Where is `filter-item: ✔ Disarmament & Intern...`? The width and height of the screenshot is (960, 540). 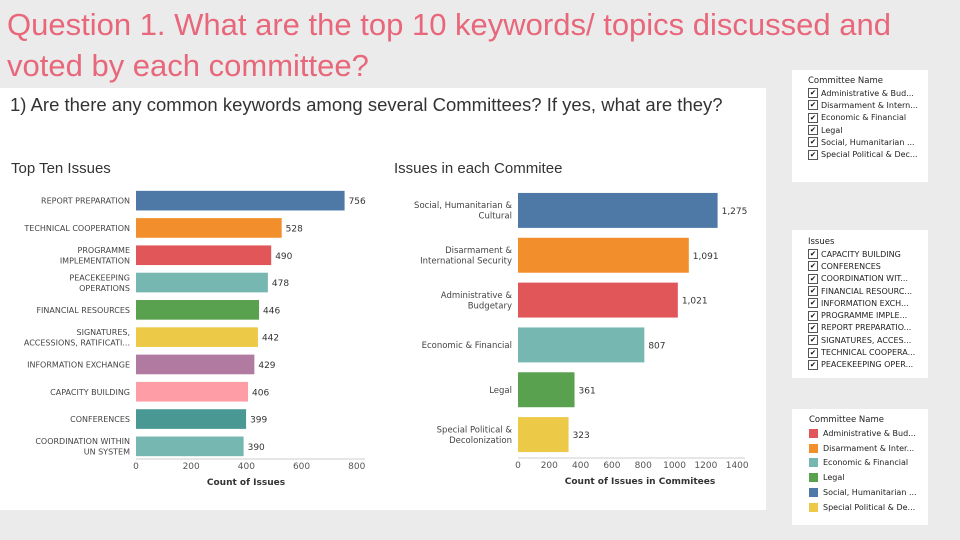
filter-item: ✔ Disarmament & Intern... is located at coordinates (868, 105).